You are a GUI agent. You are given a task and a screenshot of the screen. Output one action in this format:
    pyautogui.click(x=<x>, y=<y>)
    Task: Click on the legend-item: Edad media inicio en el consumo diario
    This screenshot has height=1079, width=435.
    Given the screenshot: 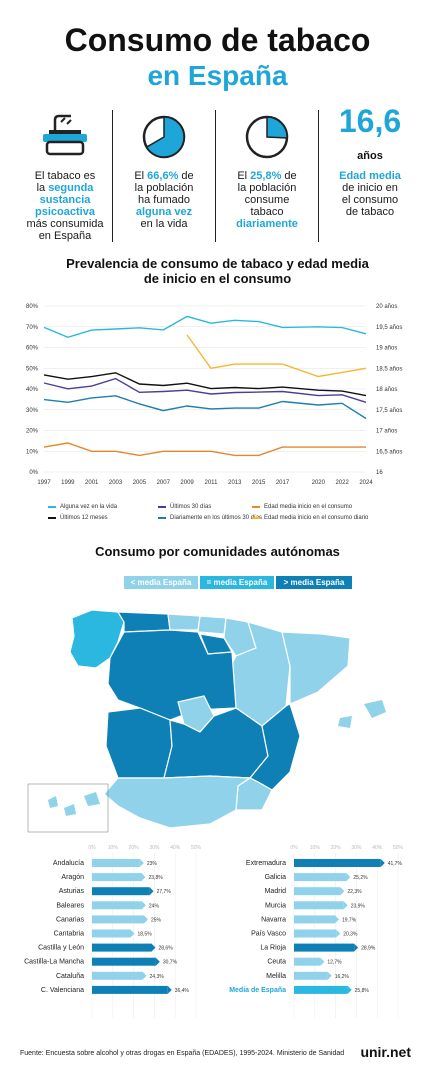 What is the action you would take?
    pyautogui.click(x=310, y=518)
    